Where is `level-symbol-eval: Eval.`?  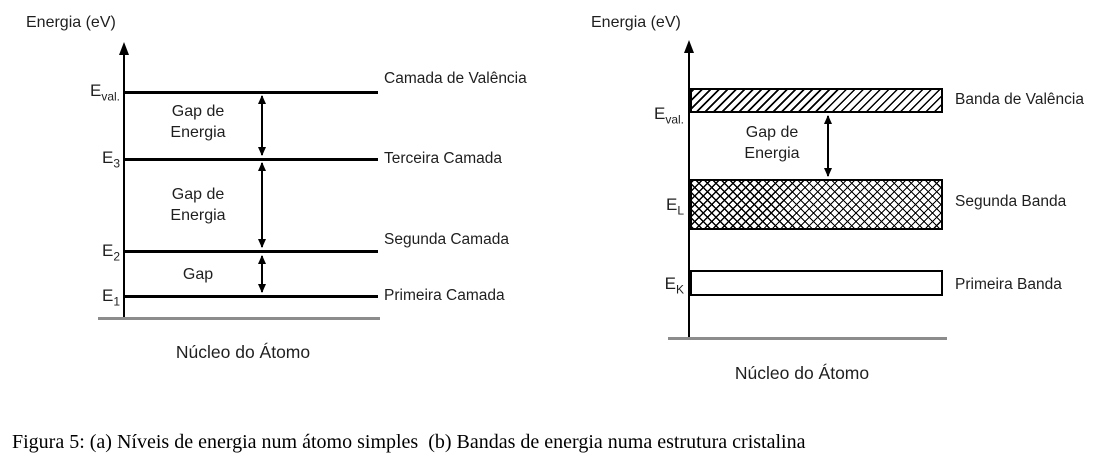
level-symbol-eval: Eval. is located at coordinates (95, 92).